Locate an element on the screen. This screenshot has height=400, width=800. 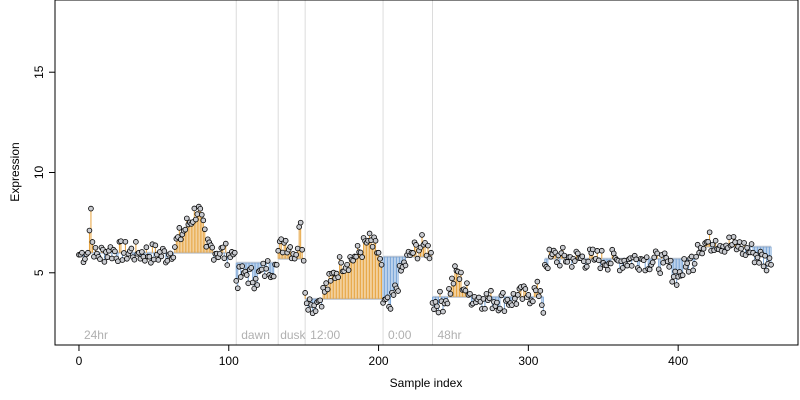
x-tick-label: 200 is located at coordinates (379, 361).